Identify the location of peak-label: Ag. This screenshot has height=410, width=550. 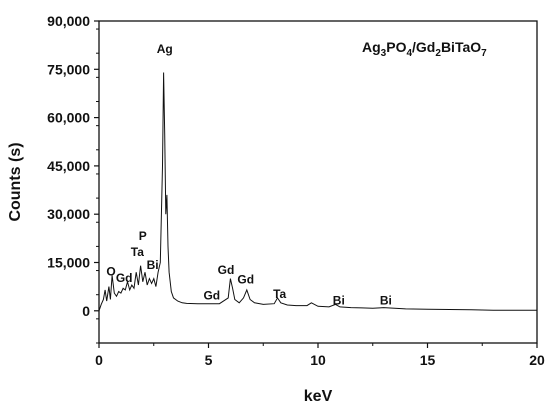
(165, 49).